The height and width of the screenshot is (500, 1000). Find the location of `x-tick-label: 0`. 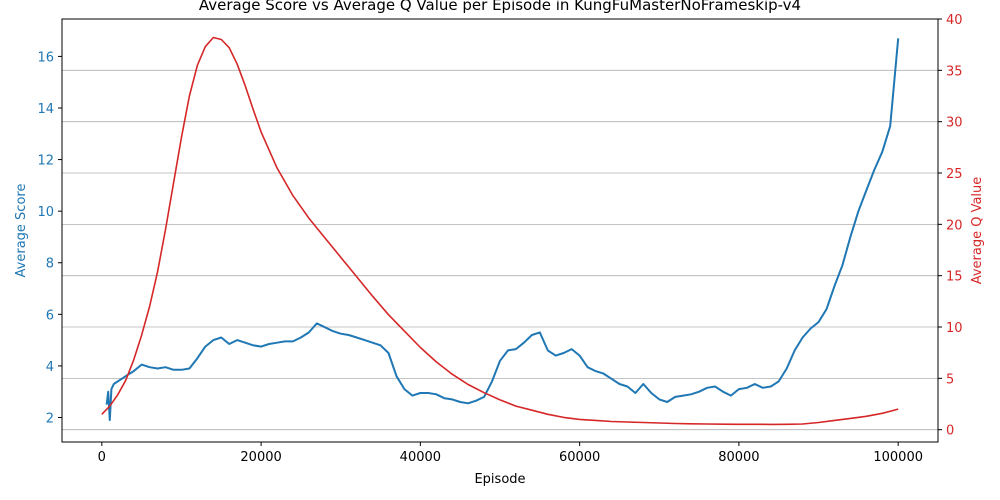

x-tick-label: 0 is located at coordinates (102, 457).